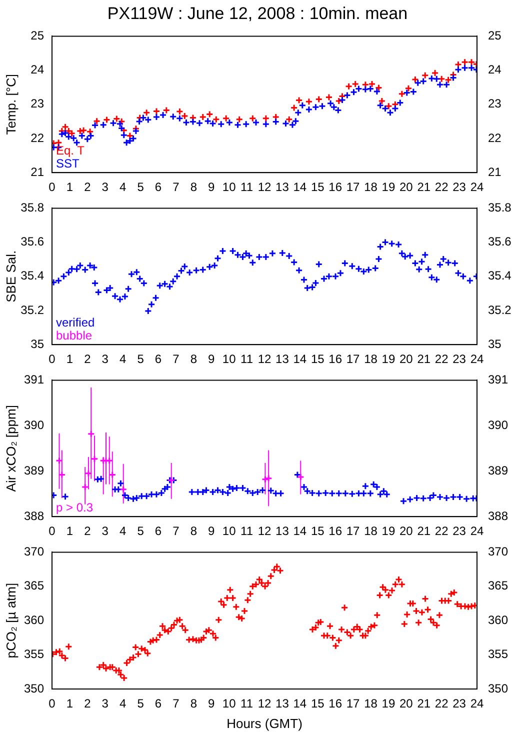  What do you see at coordinates (498, 585) in the screenshot?
I see `y2-tick-label: 365` at bounding box center [498, 585].